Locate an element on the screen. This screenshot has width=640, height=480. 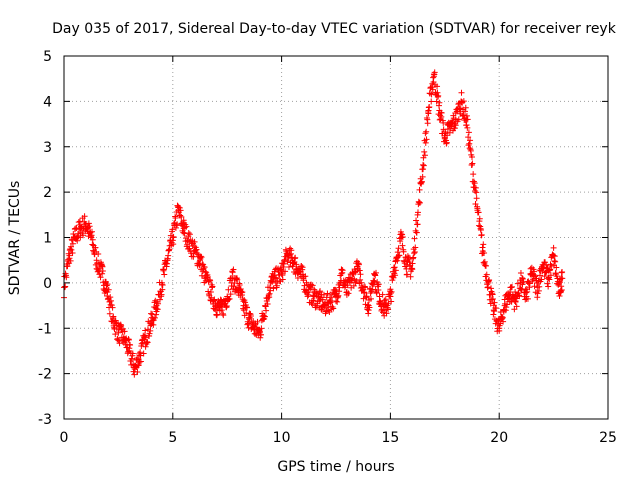
y-tick-label: -1 is located at coordinates (45, 329).